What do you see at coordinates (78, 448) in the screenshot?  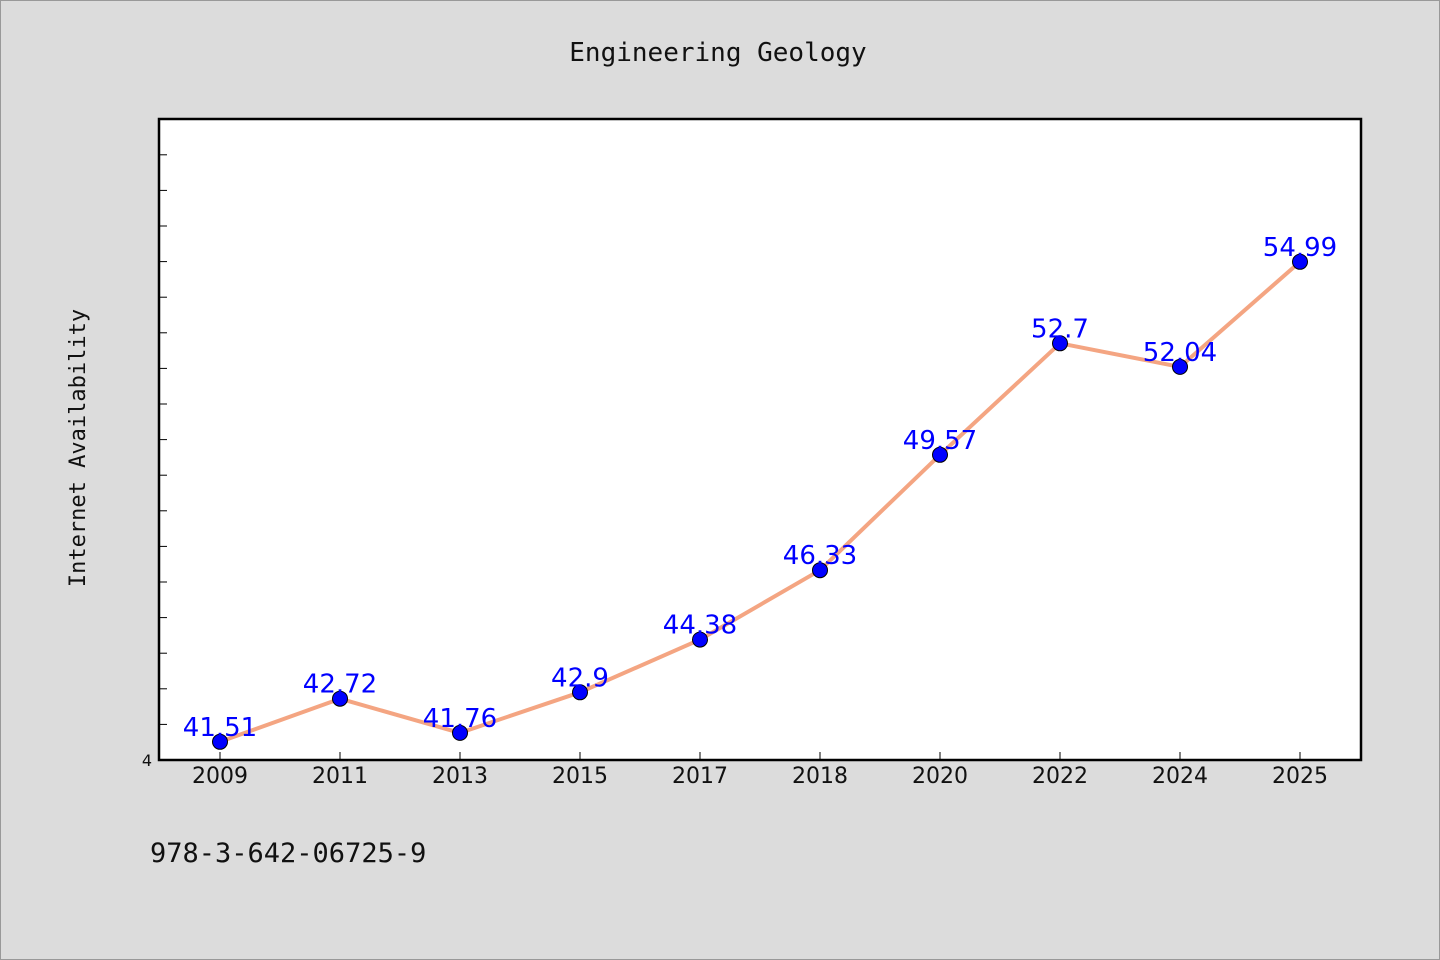 I see `y-axis-label: Internet Availability` at bounding box center [78, 448].